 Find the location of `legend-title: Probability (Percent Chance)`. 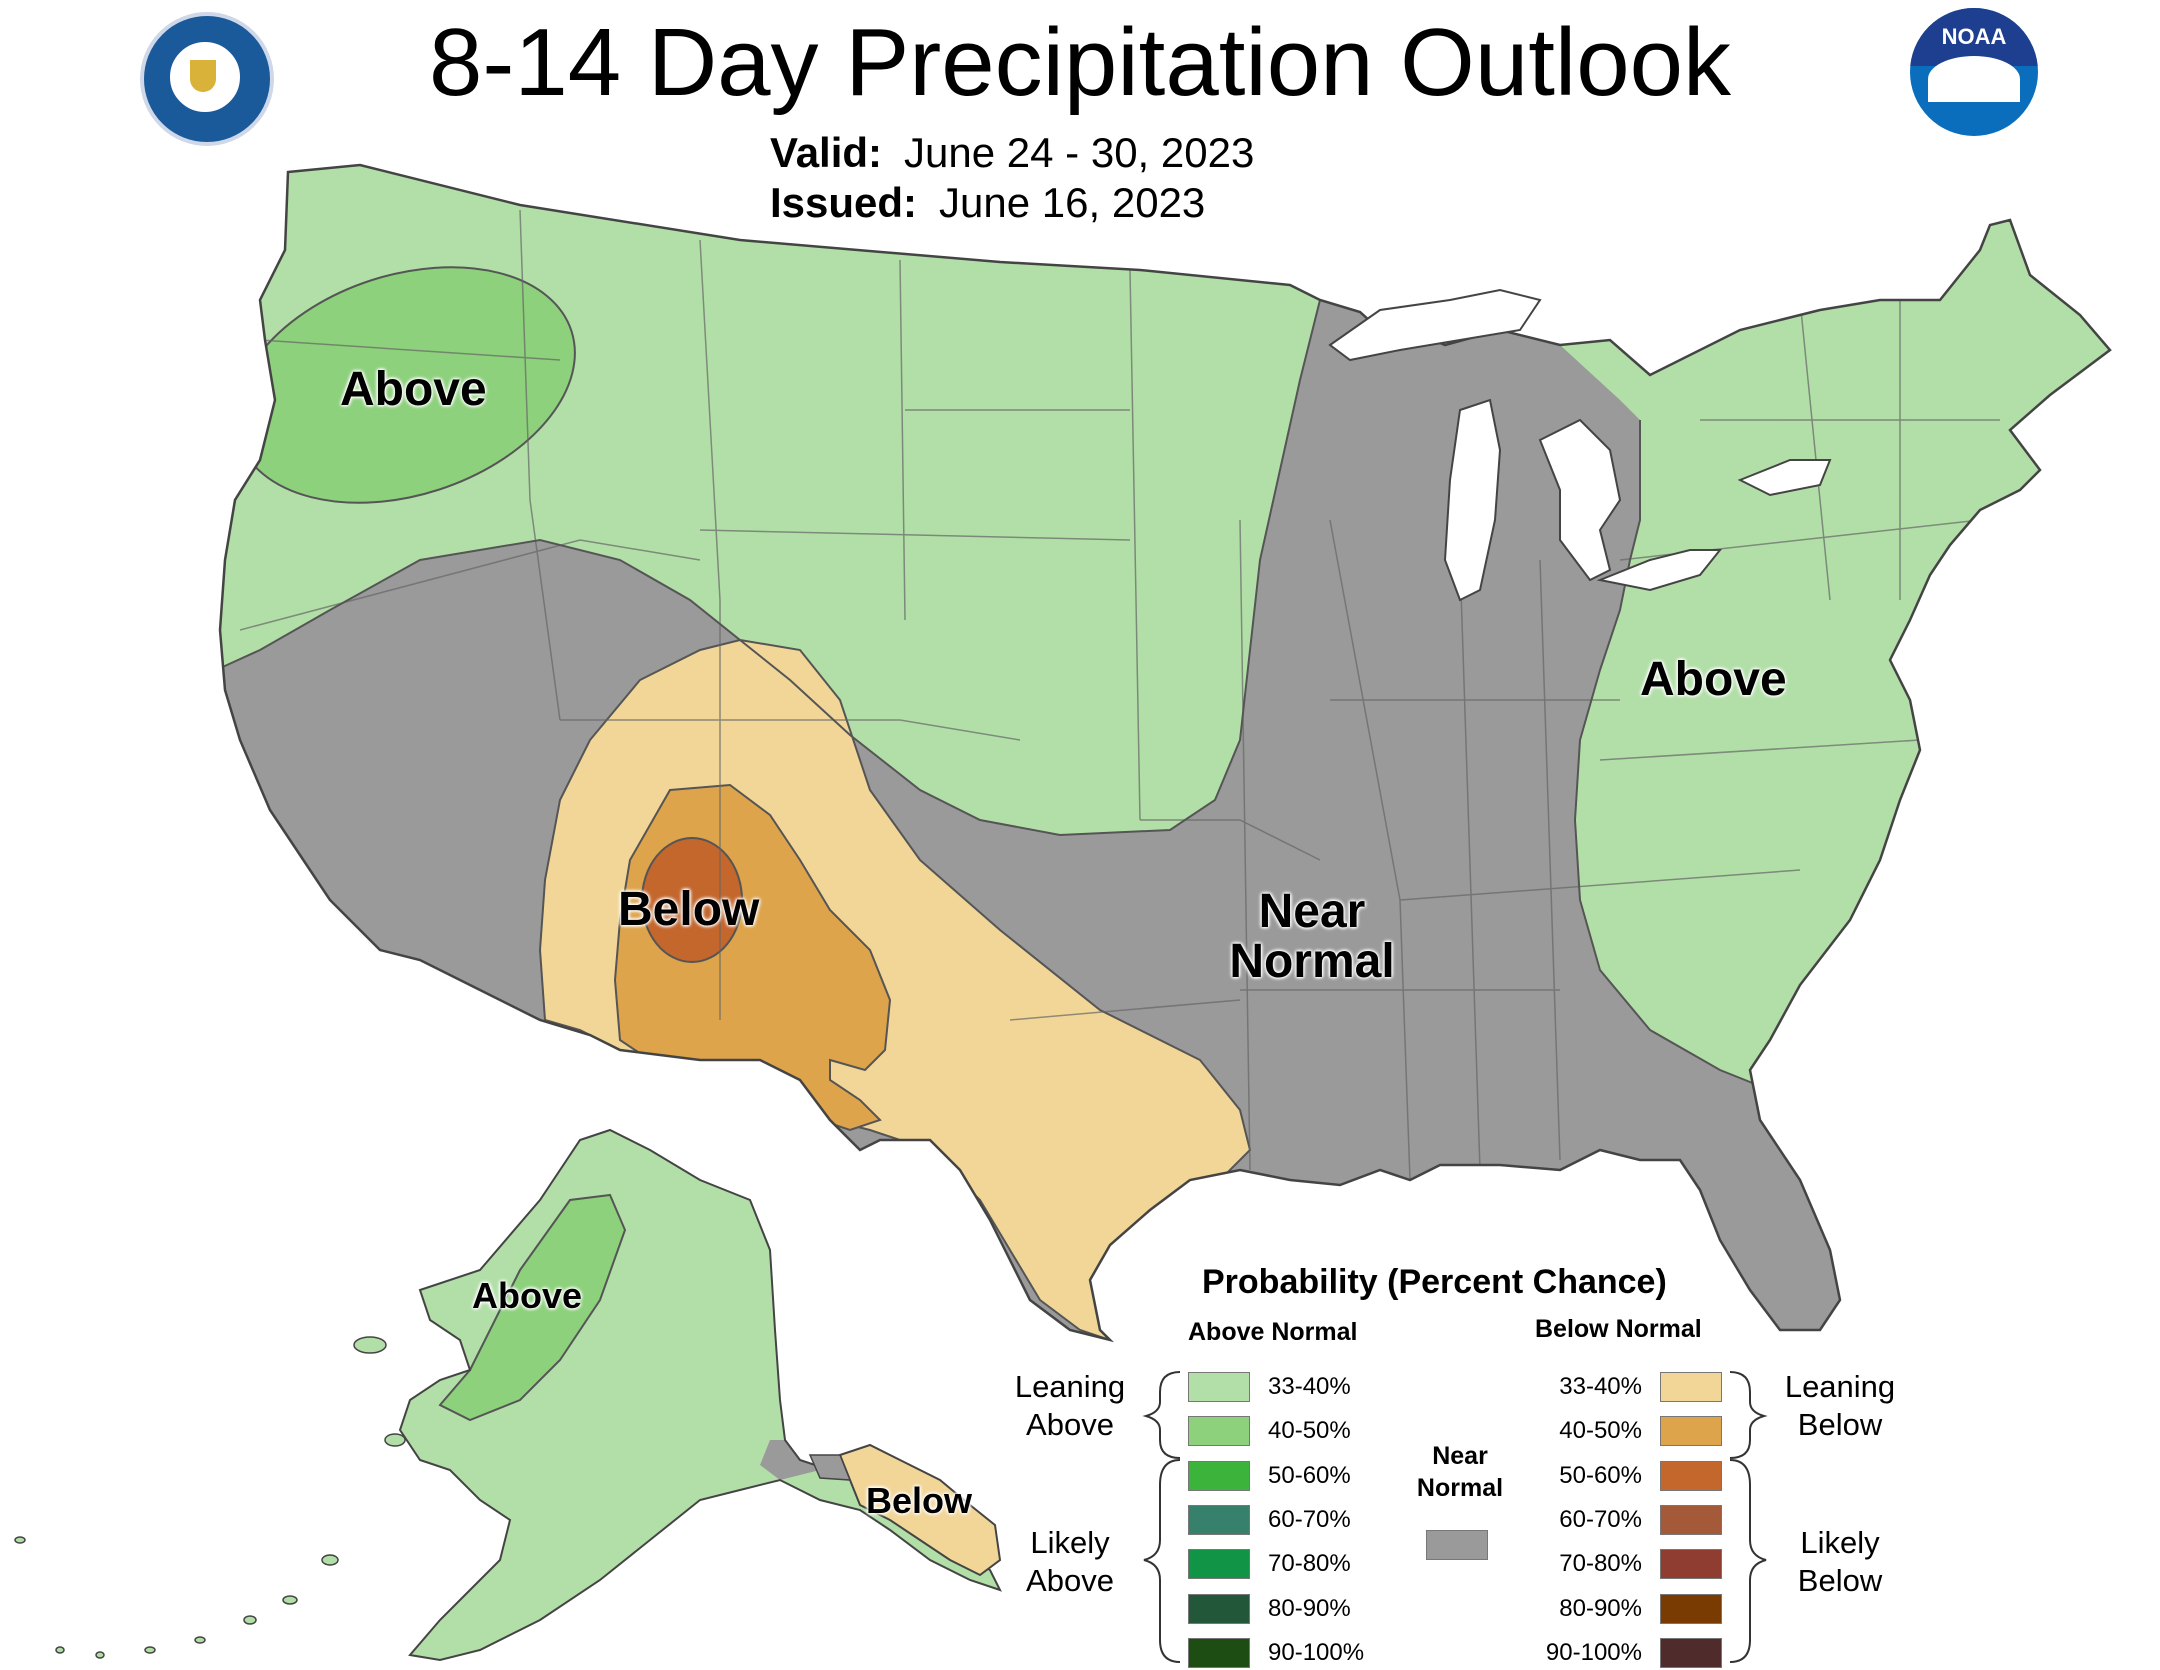

legend-title: Probability (Percent Chance) is located at coordinates (1434, 1282).